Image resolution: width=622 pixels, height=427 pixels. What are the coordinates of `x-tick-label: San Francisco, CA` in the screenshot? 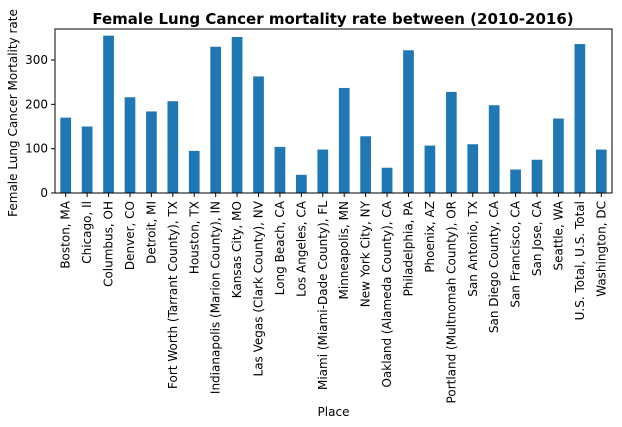 It's located at (516, 253).